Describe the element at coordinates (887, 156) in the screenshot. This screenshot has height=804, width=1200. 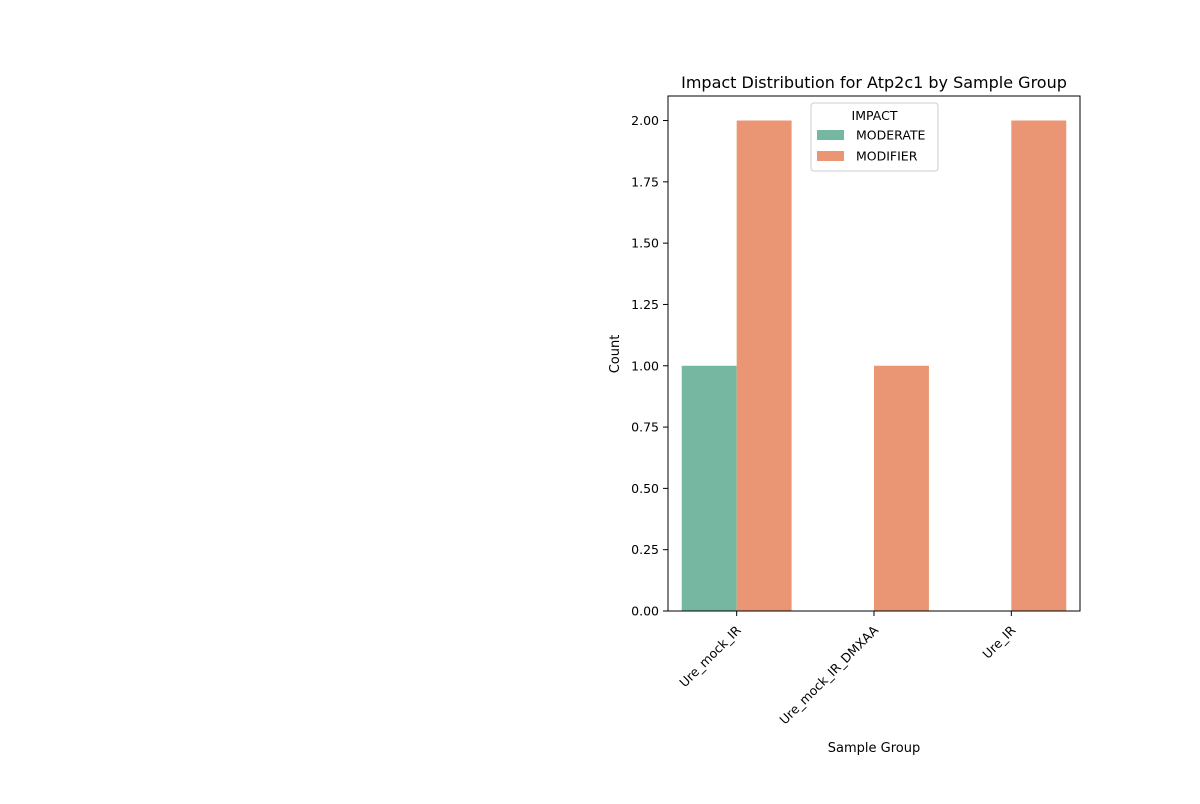
I see `legend-entry-modifier: MODIFIER` at that location.